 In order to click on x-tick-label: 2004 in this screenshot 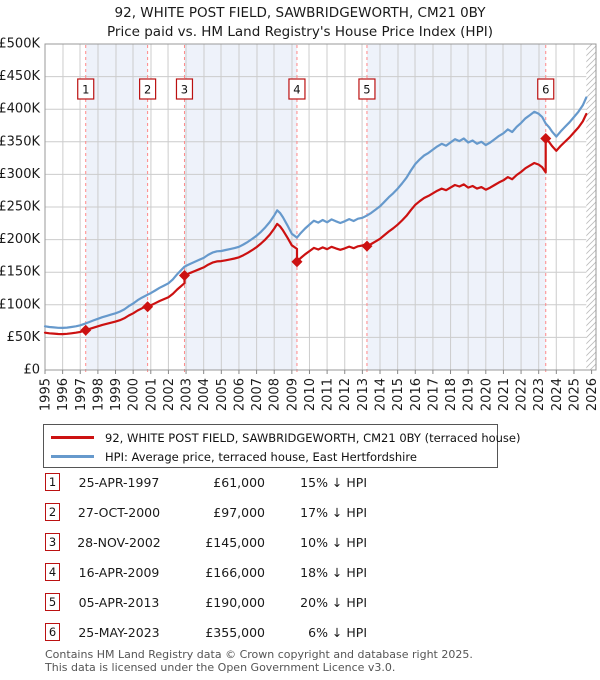, I will do `click(204, 394)`.